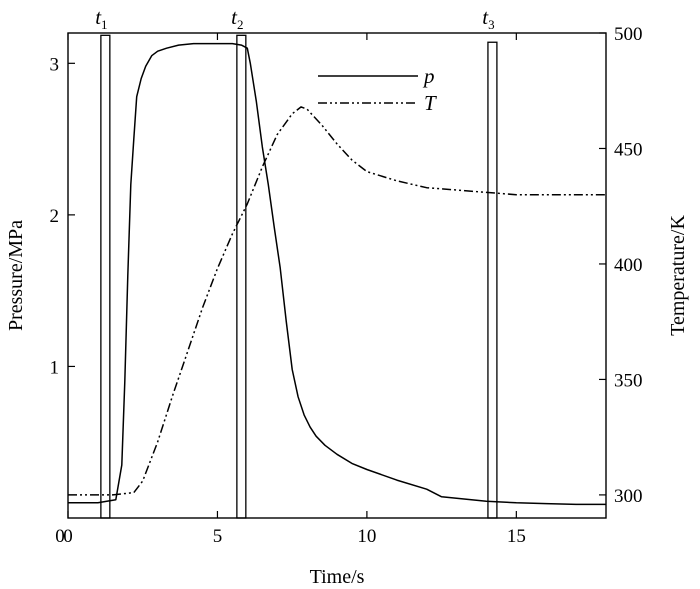 This screenshot has height=589, width=700. What do you see at coordinates (628, 265) in the screenshot?
I see `y-right-tick-label: 400` at bounding box center [628, 265].